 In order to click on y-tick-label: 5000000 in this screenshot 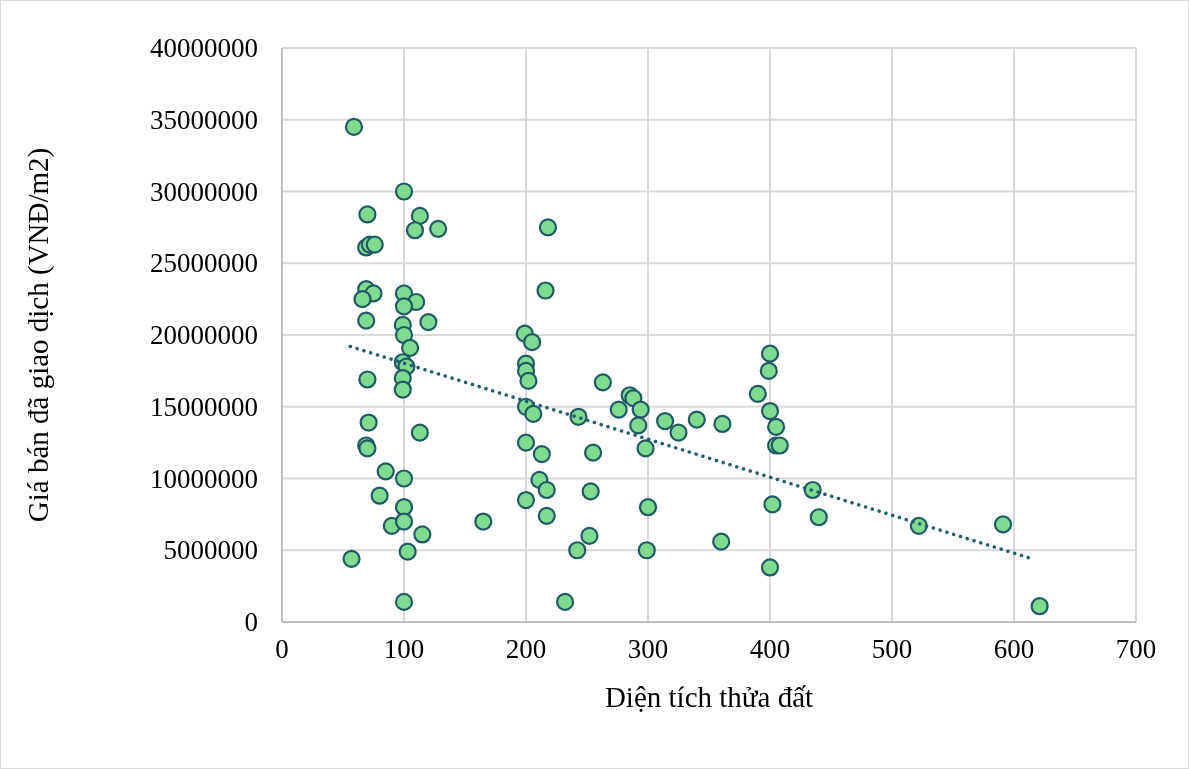, I will do `click(210, 550)`.